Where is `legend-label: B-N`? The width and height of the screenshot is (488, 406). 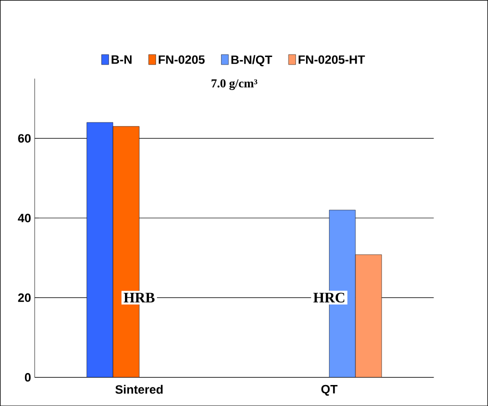
legend-label: B-N is located at coordinates (122, 59).